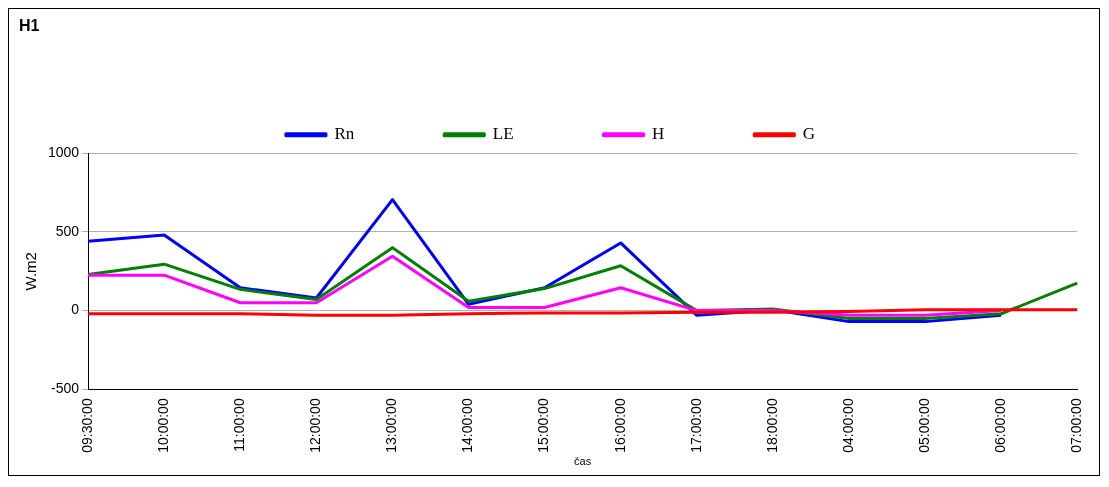 The height and width of the screenshot is (487, 1109). Describe the element at coordinates (31, 271) in the screenshot. I see `y-axis-title: W.m2` at that location.